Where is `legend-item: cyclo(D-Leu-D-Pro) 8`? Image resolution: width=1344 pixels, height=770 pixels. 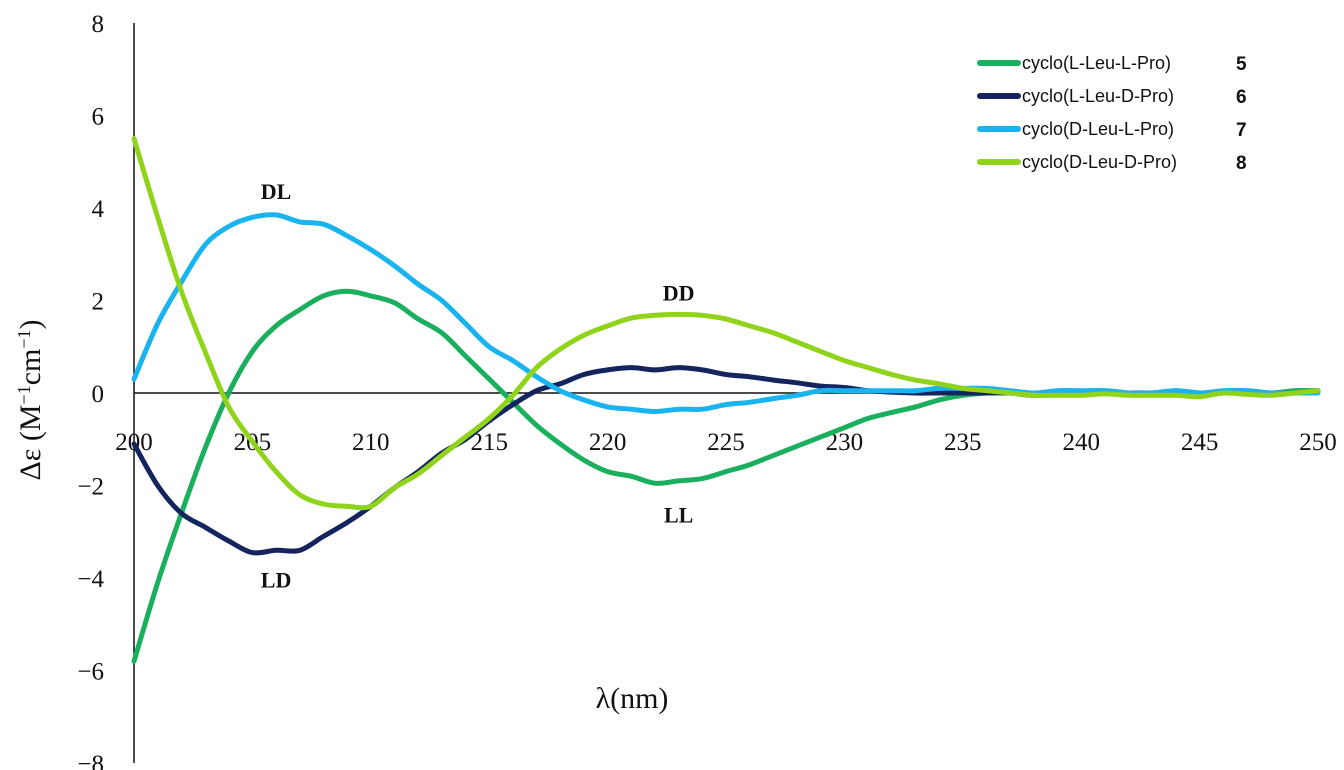
legend-item: cyclo(D-Leu-D-Pro) 8 is located at coordinates (1112, 163).